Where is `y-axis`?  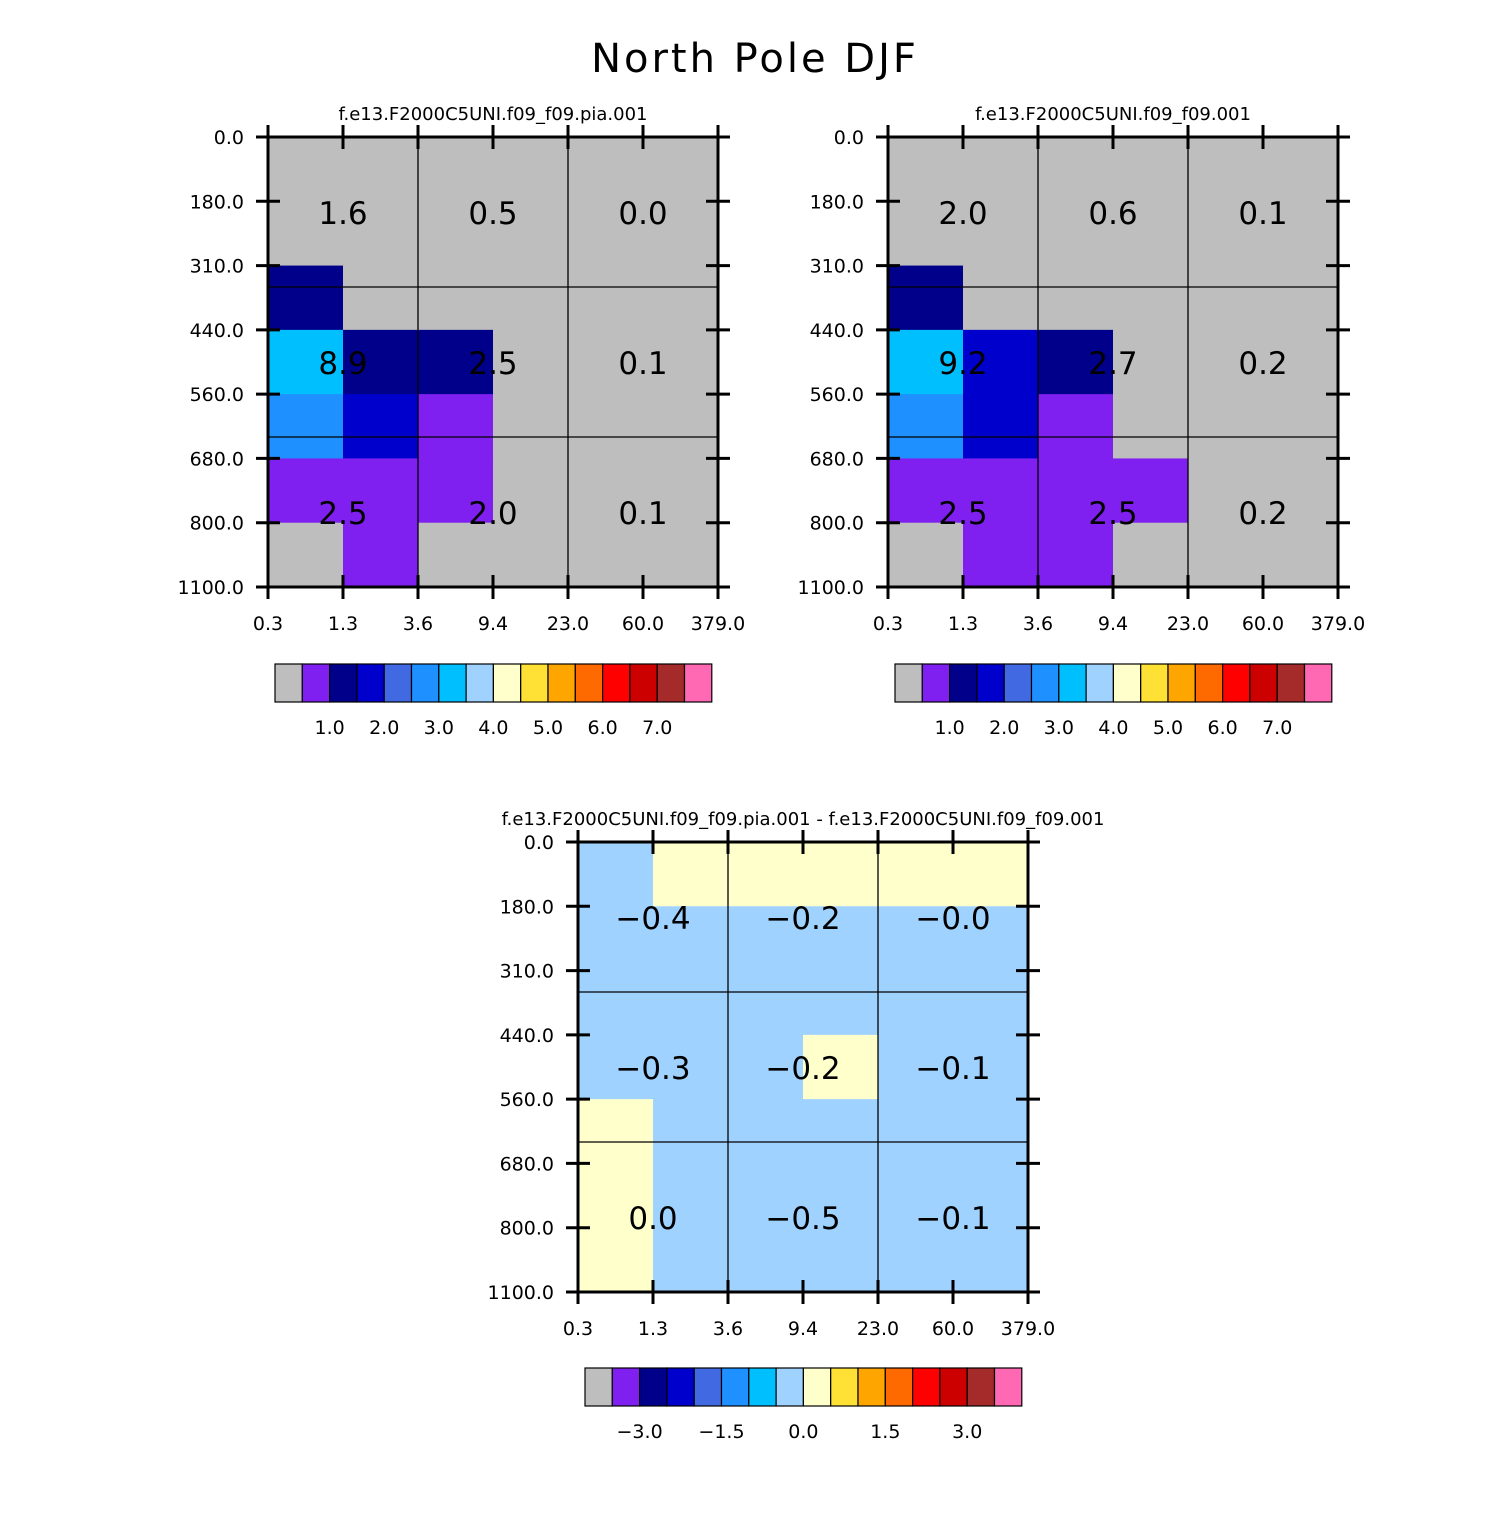 y-axis is located at coordinates (803, 1067).